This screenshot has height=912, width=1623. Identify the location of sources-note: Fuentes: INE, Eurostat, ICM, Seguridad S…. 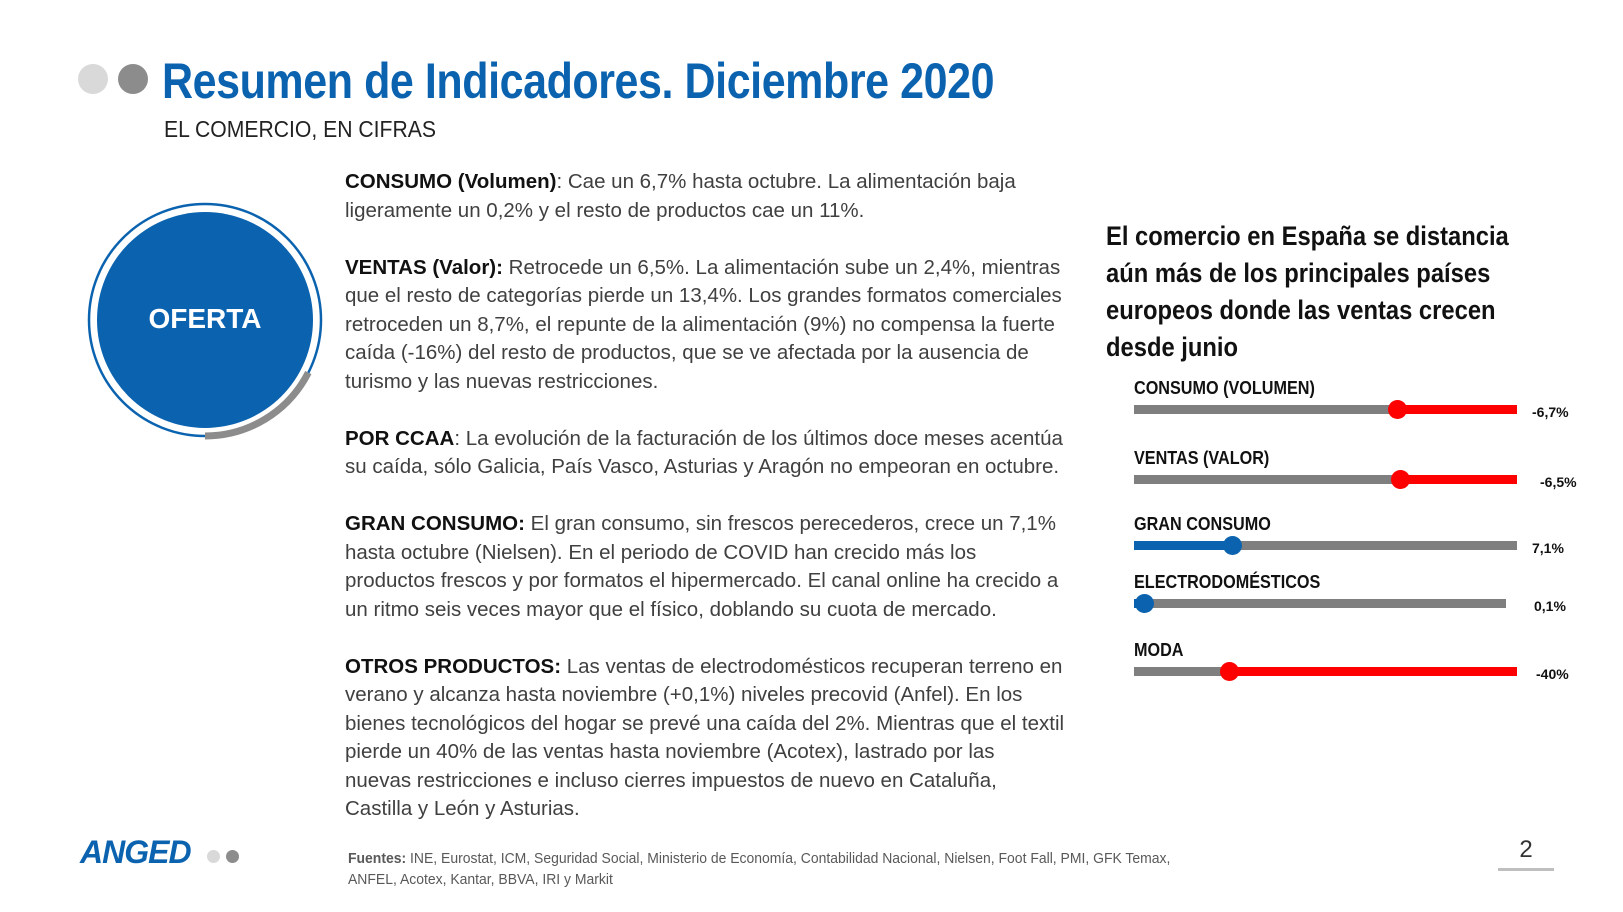
(780, 869).